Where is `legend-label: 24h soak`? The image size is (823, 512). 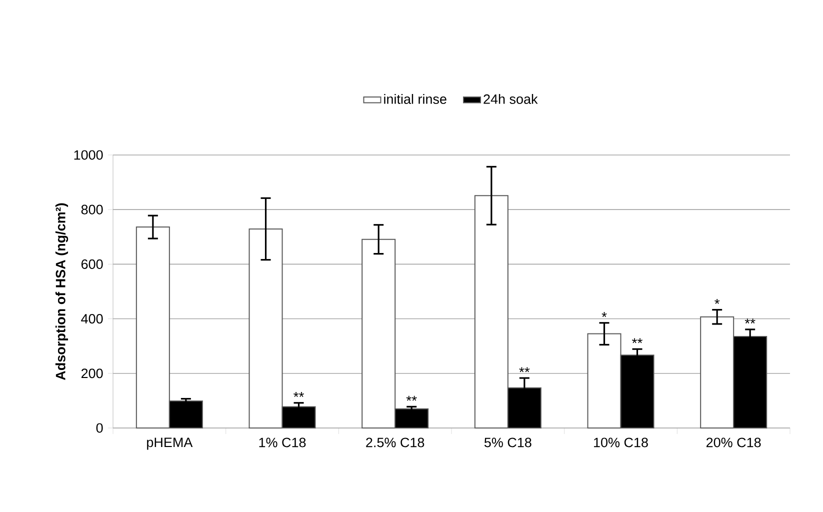
legend-label: 24h soak is located at coordinates (511, 99).